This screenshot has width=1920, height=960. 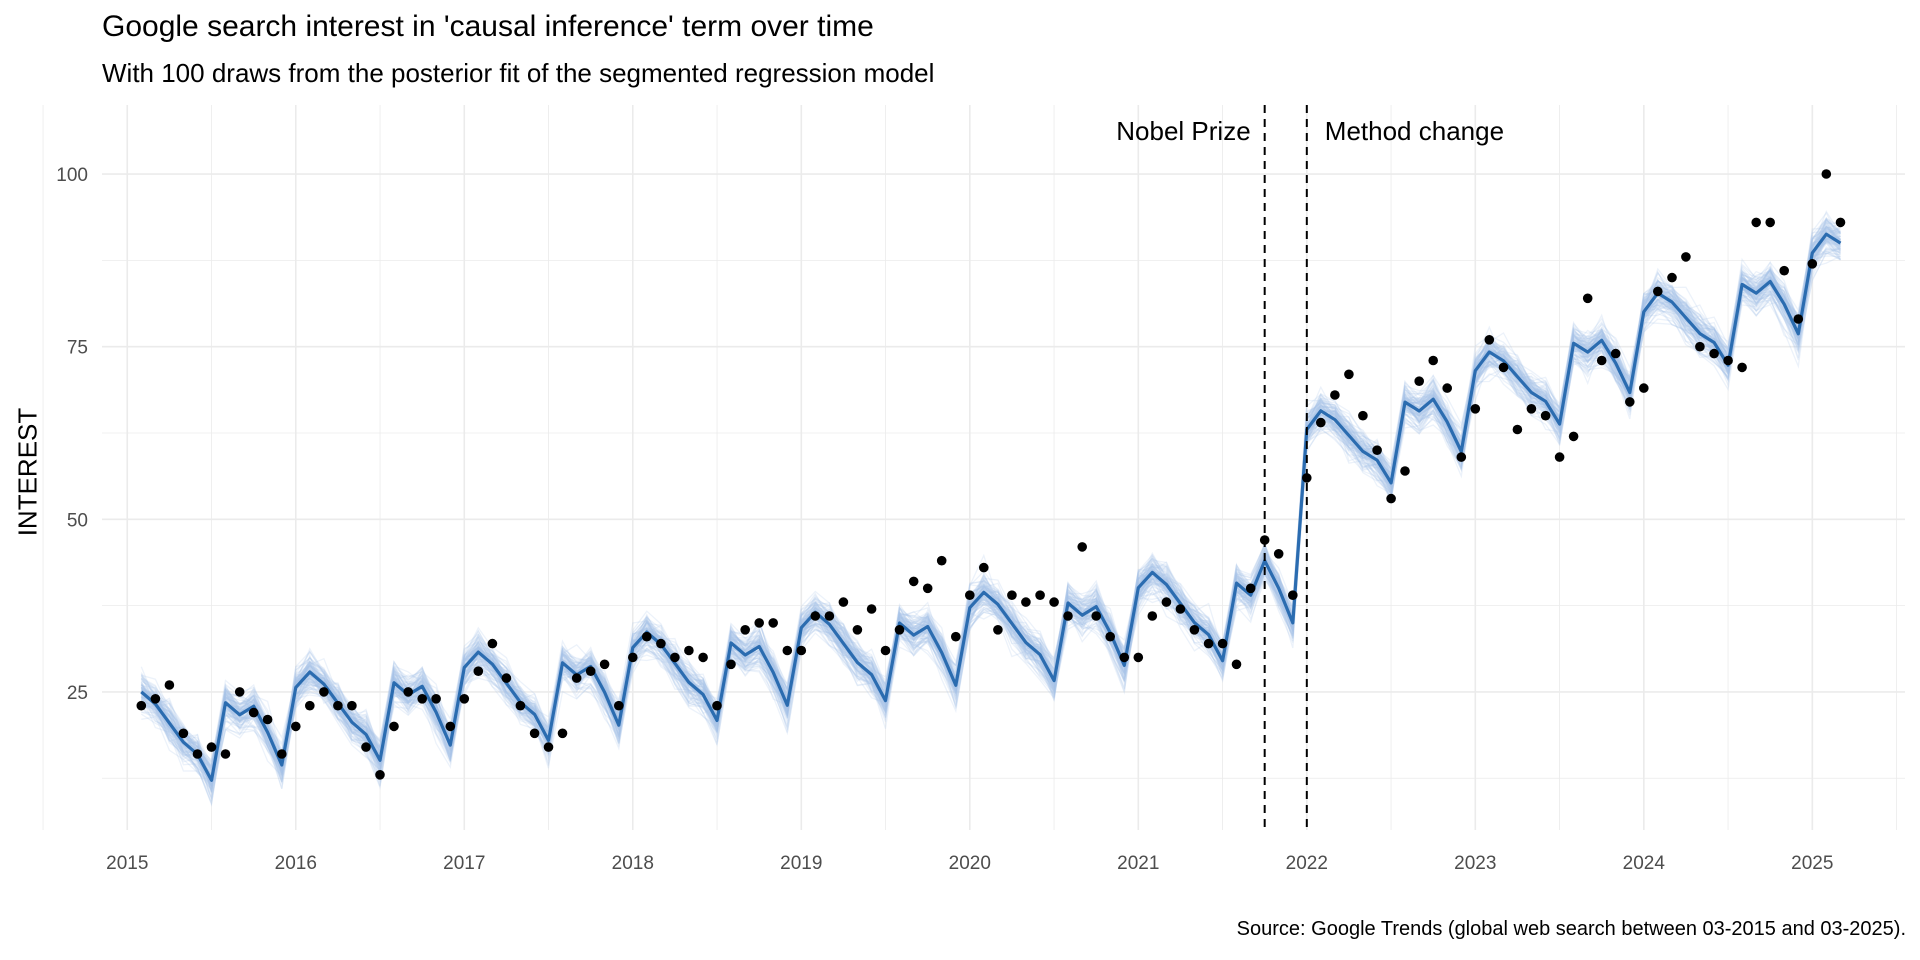 What do you see at coordinates (127, 863) in the screenshot?
I see `x-tick-label: 2015` at bounding box center [127, 863].